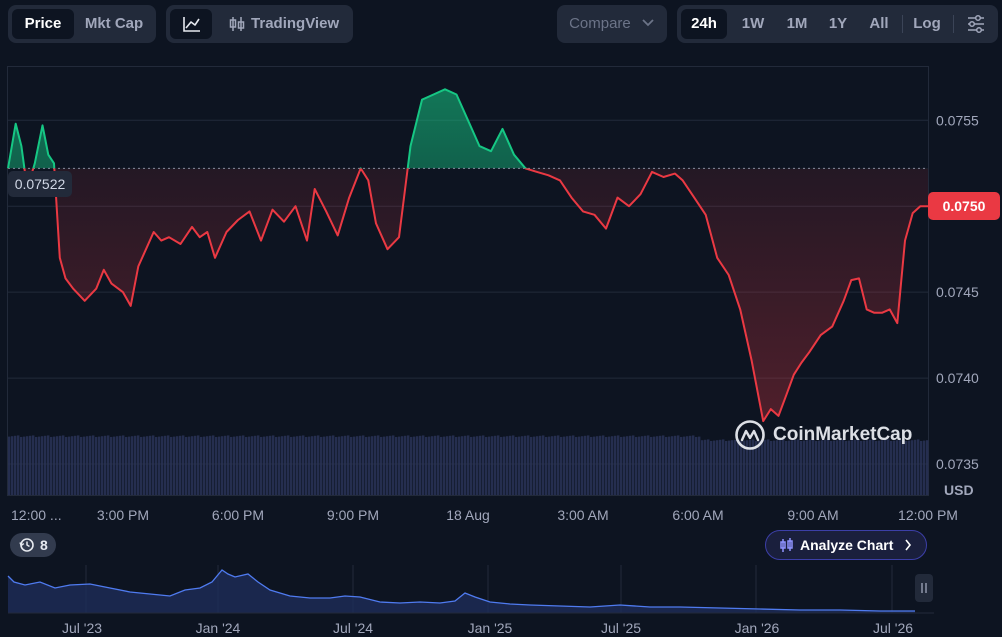  I want to click on tradingview-button: TradingView, so click(283, 24).